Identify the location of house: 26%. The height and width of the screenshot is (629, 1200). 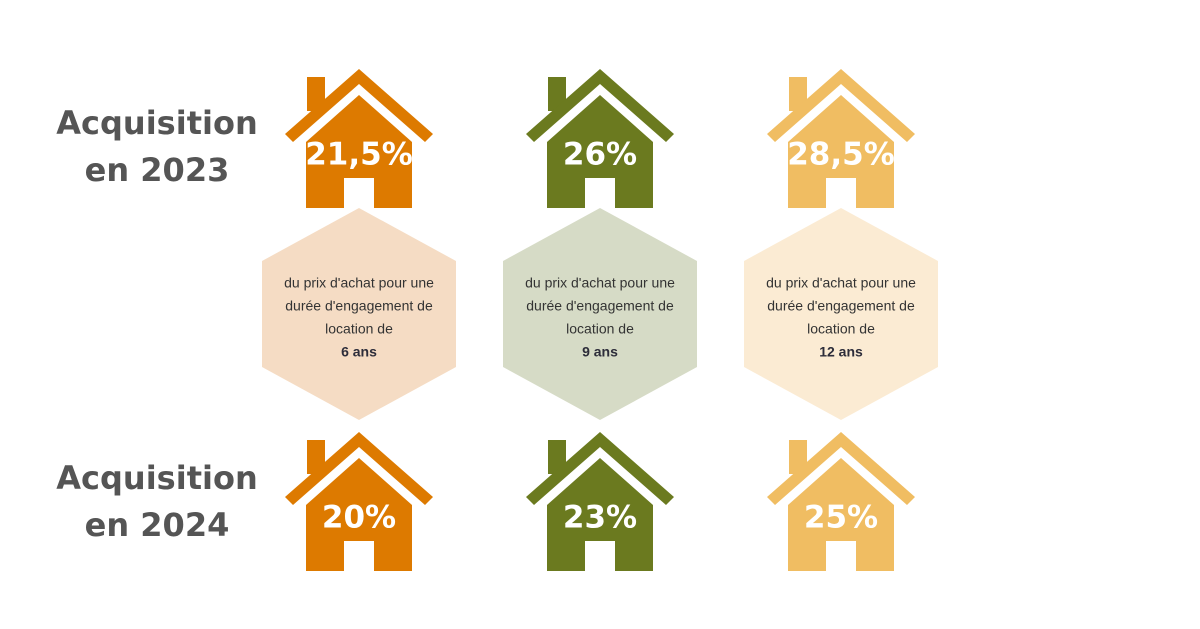
(600, 138).